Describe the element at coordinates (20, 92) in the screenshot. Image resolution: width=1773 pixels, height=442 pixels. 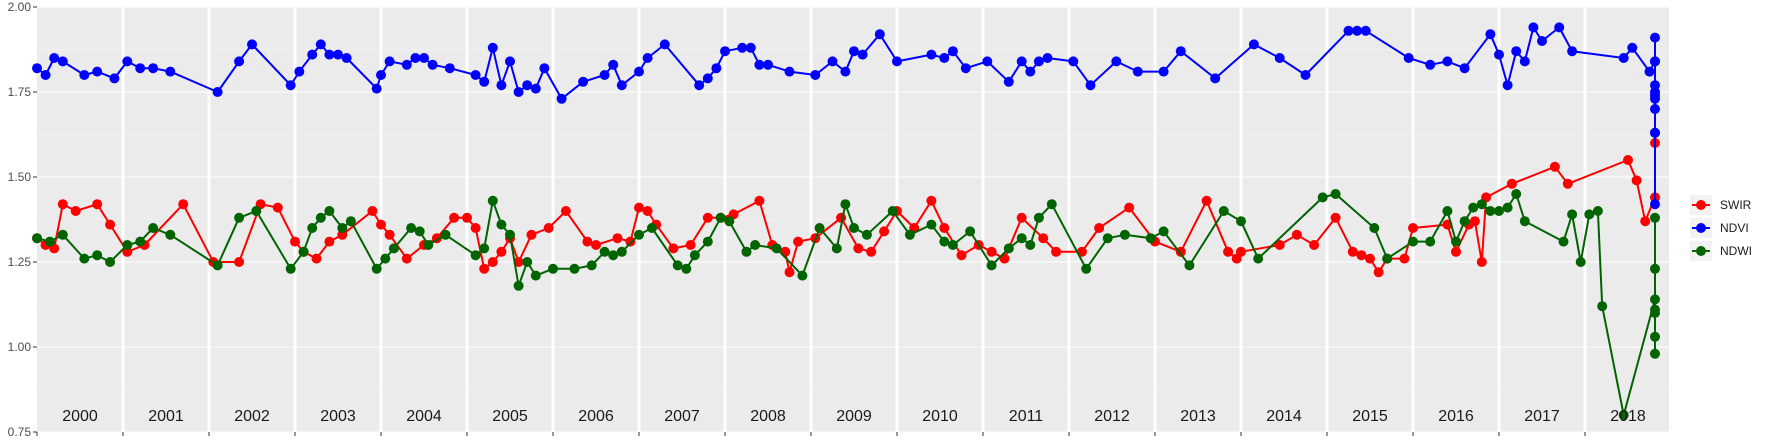
I see `y-tick-label: 1.75` at that location.